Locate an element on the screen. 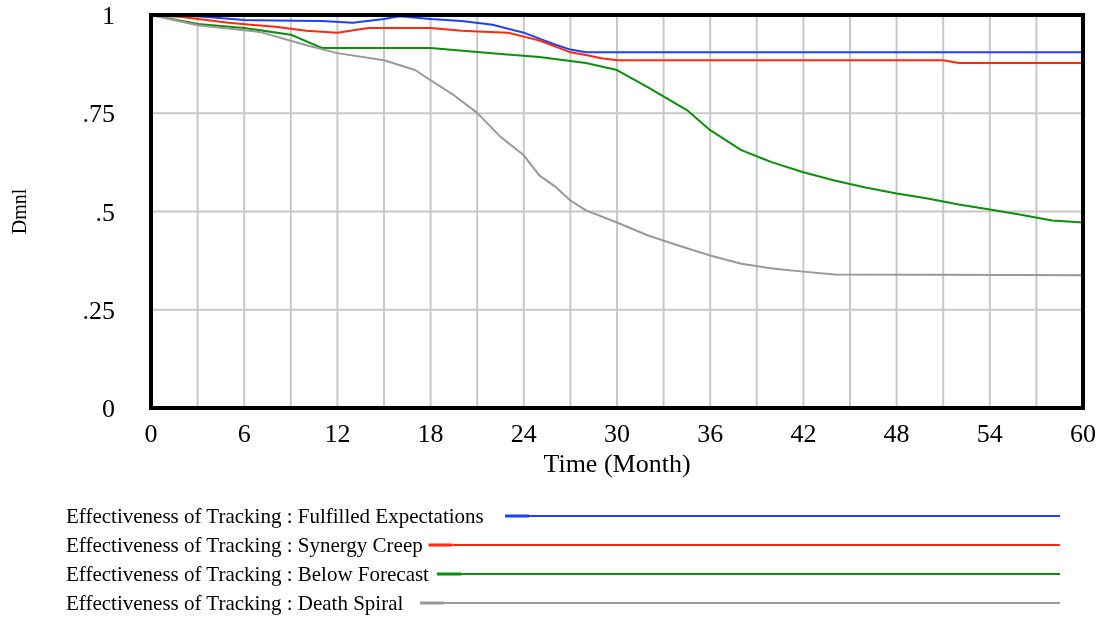 The image size is (1104, 618). legend-label: Effectiveness of Tracking : Below Forecast is located at coordinates (248, 574).